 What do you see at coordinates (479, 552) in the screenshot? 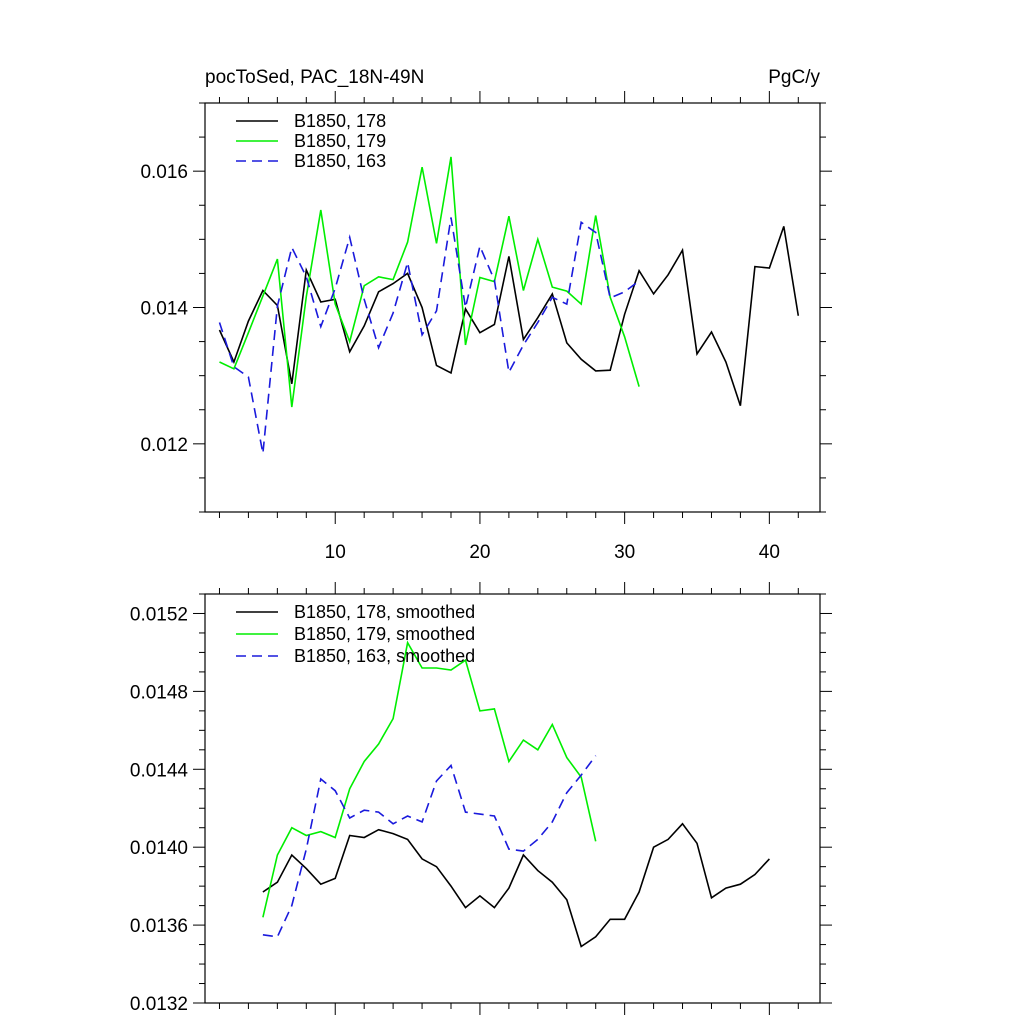
I see `top-x-tick-label: 20` at bounding box center [479, 552].